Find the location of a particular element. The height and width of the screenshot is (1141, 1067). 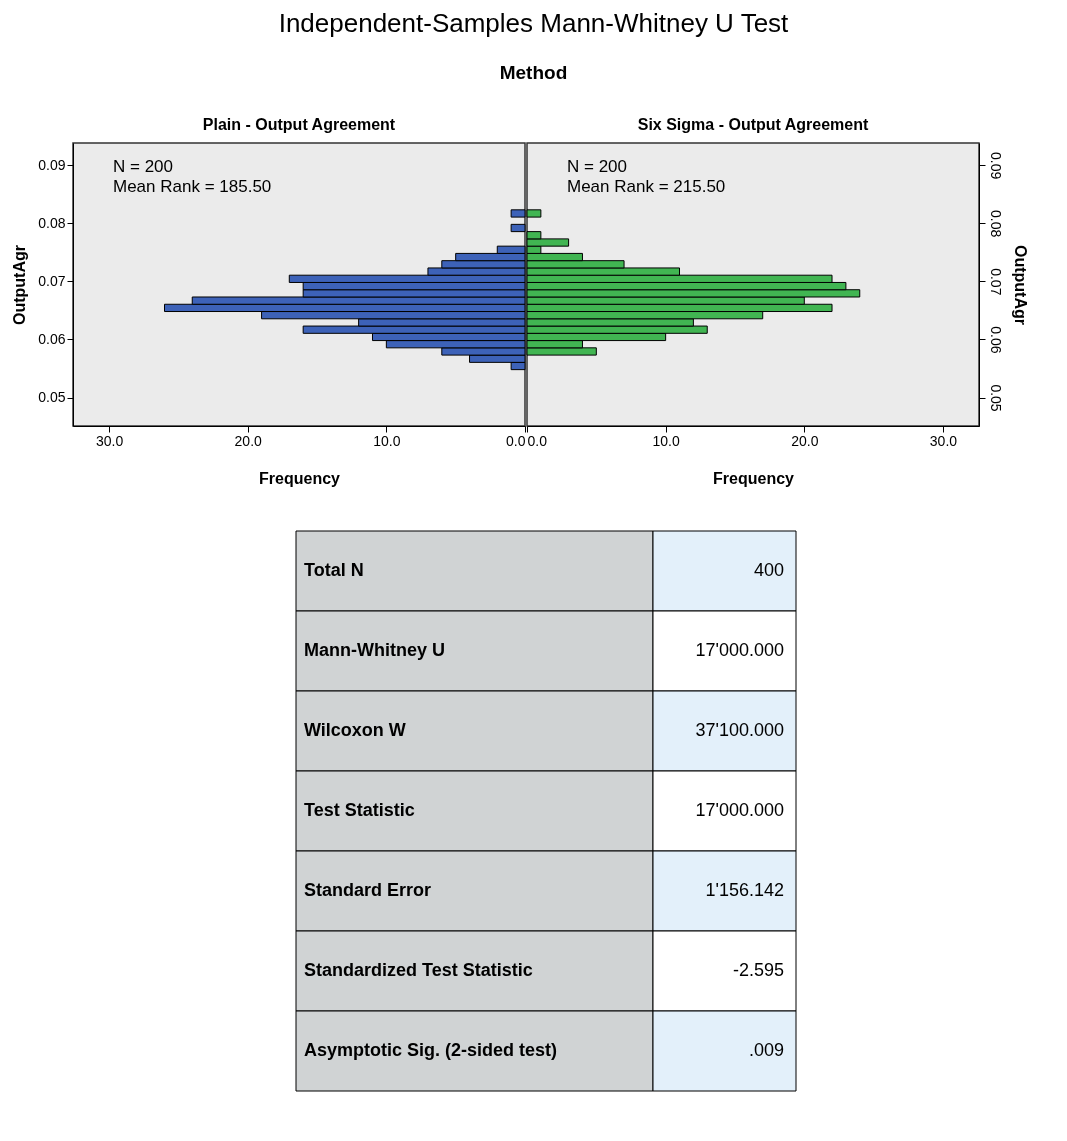

category-label: Standard Error is located at coordinates (368, 890).